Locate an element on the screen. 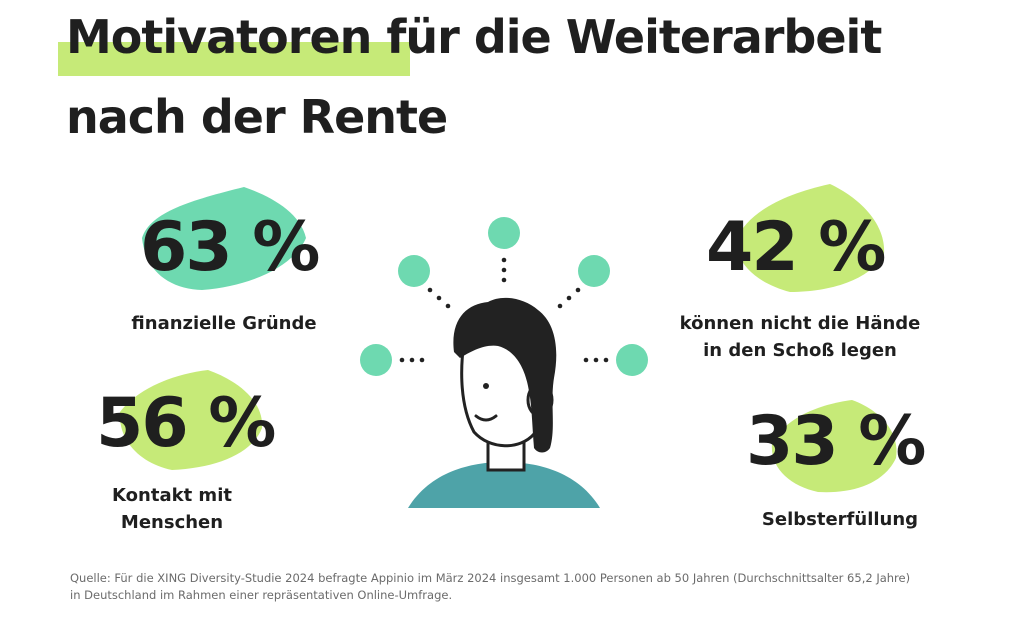 The height and width of the screenshot is (618, 1024). thinking-person-icon is located at coordinates (504, 362).